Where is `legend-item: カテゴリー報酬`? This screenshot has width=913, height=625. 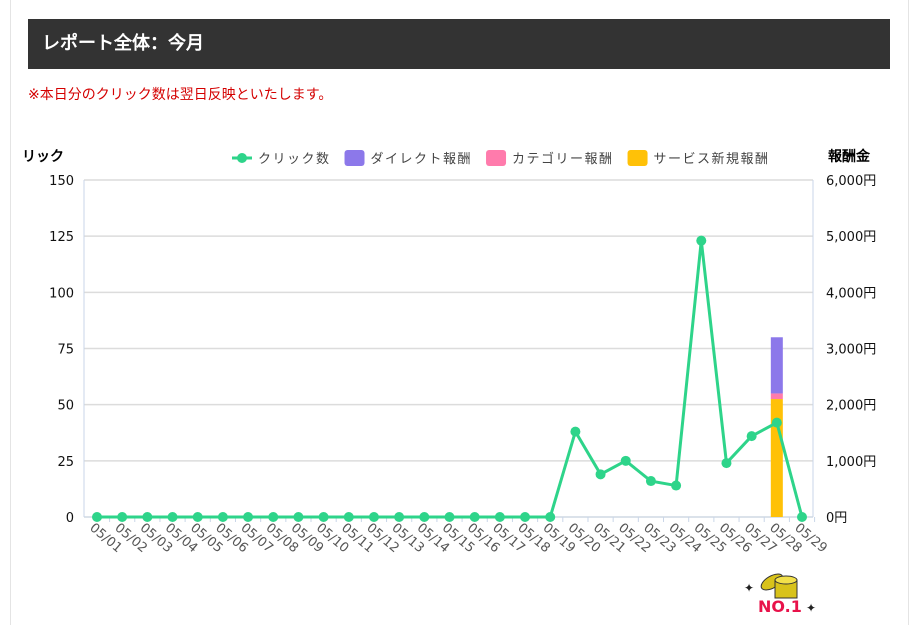 legend-item: カテゴリー報酬 is located at coordinates (563, 159).